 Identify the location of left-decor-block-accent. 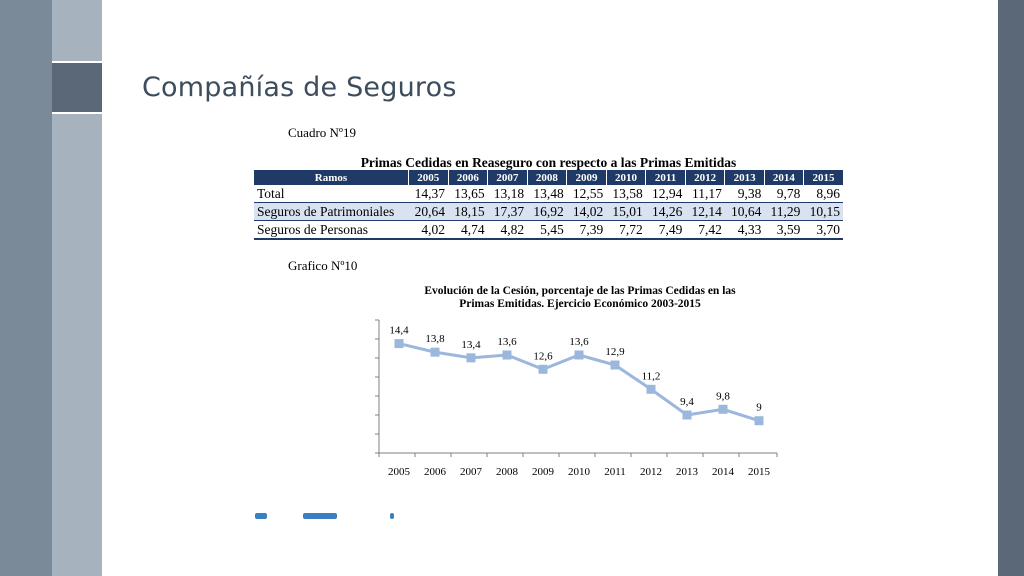
(77, 88).